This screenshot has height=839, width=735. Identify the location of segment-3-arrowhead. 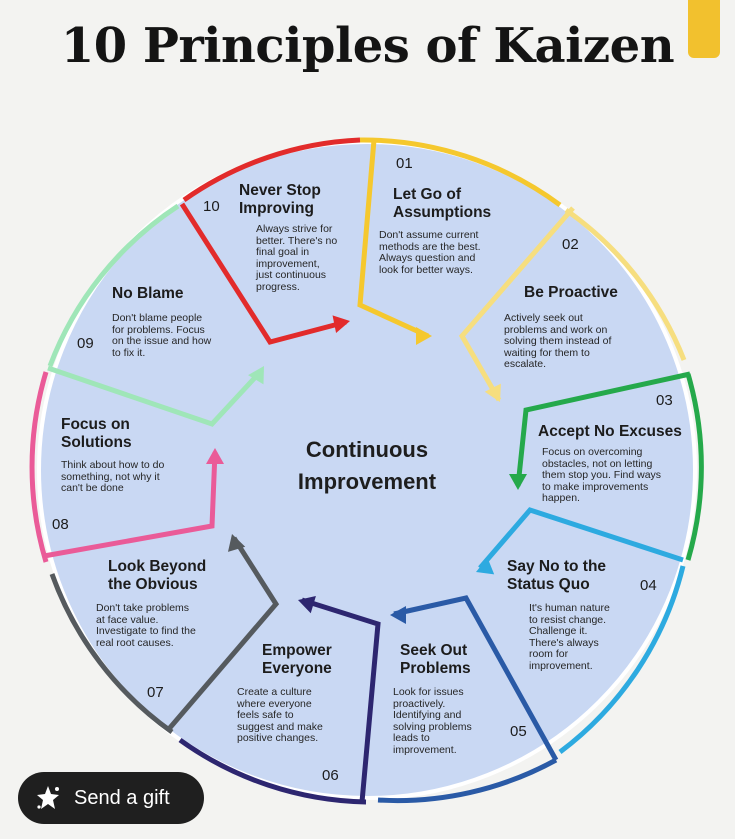
(518, 482).